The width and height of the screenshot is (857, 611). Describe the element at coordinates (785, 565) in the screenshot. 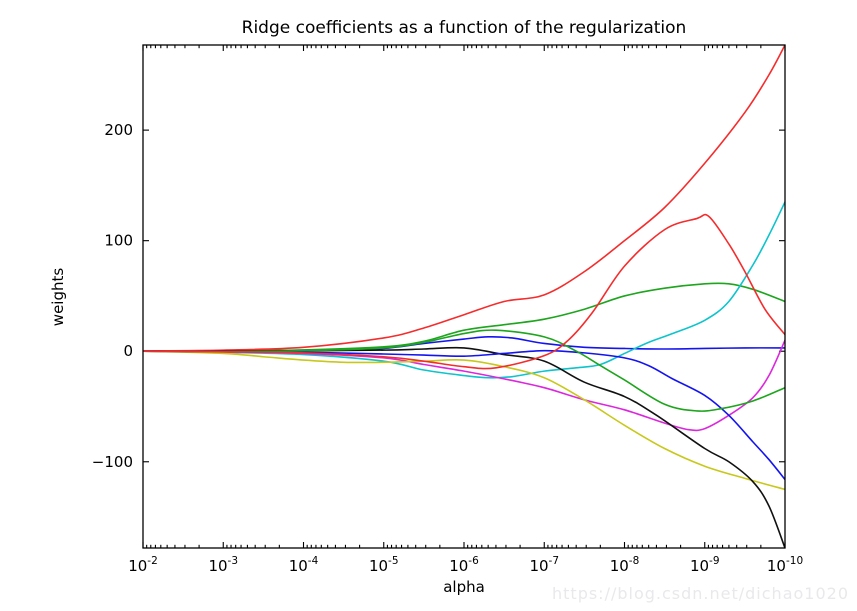

I see `x-tick-label: 10⁻¹⁰` at that location.